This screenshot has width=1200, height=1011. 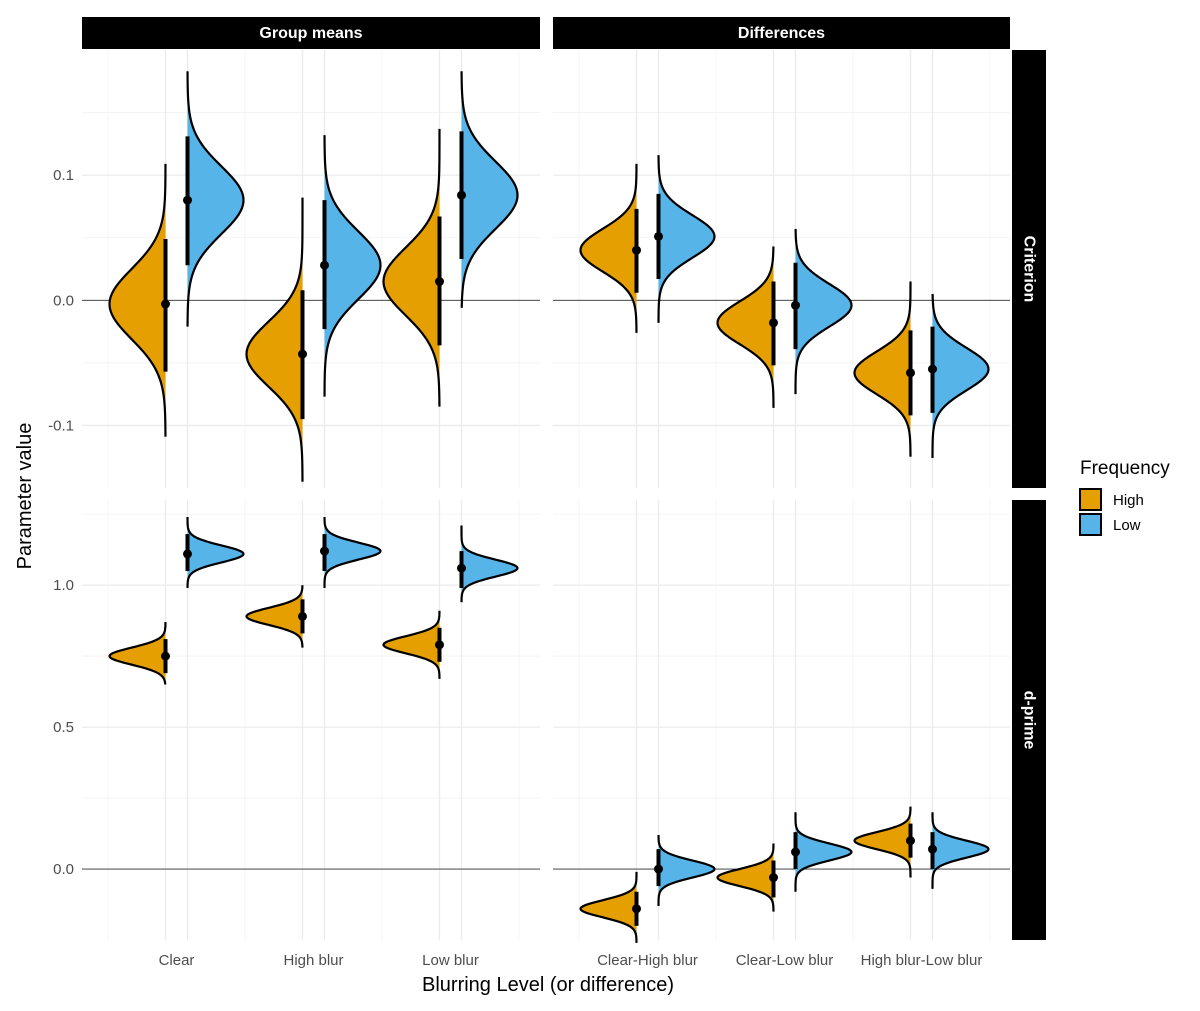 I want to click on y-tick-label: 0.5, so click(x=63, y=727).